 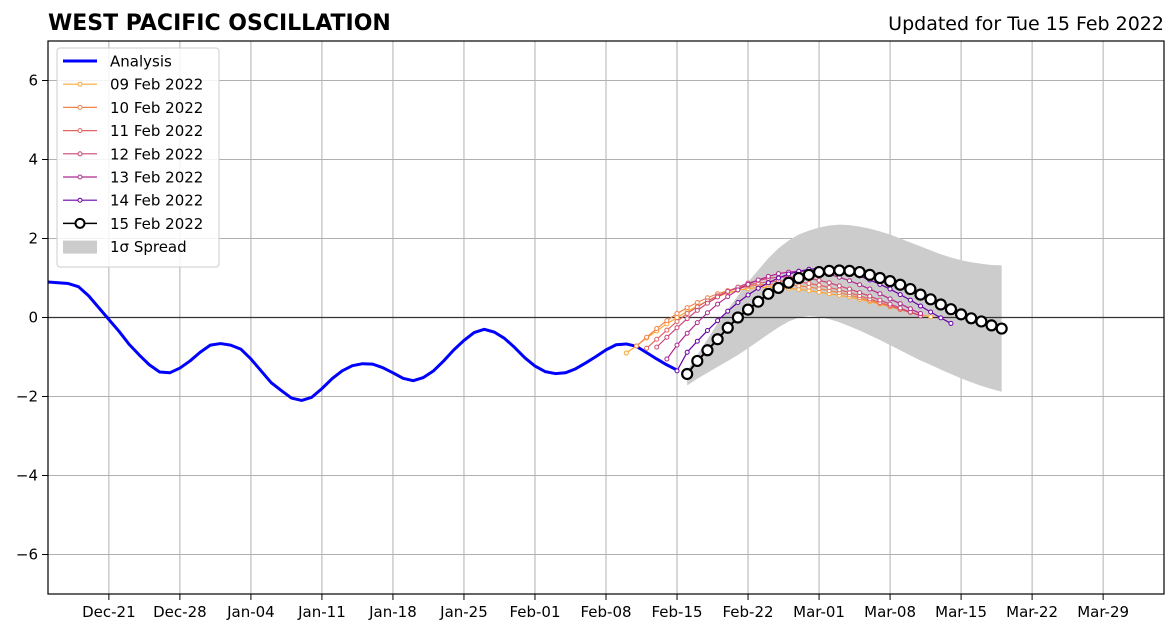 What do you see at coordinates (33, 160) in the screenshot?
I see `y-tick-label: 4` at bounding box center [33, 160].